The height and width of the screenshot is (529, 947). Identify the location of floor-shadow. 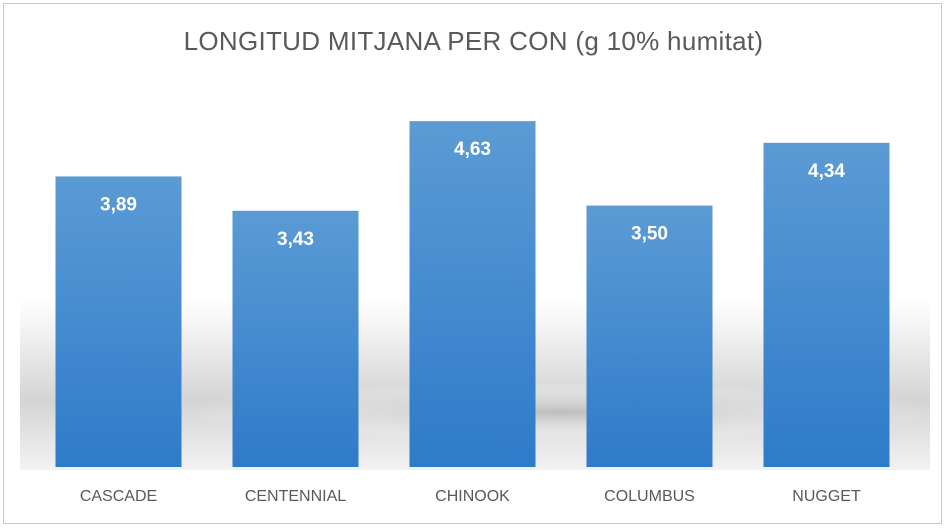
(560, 412).